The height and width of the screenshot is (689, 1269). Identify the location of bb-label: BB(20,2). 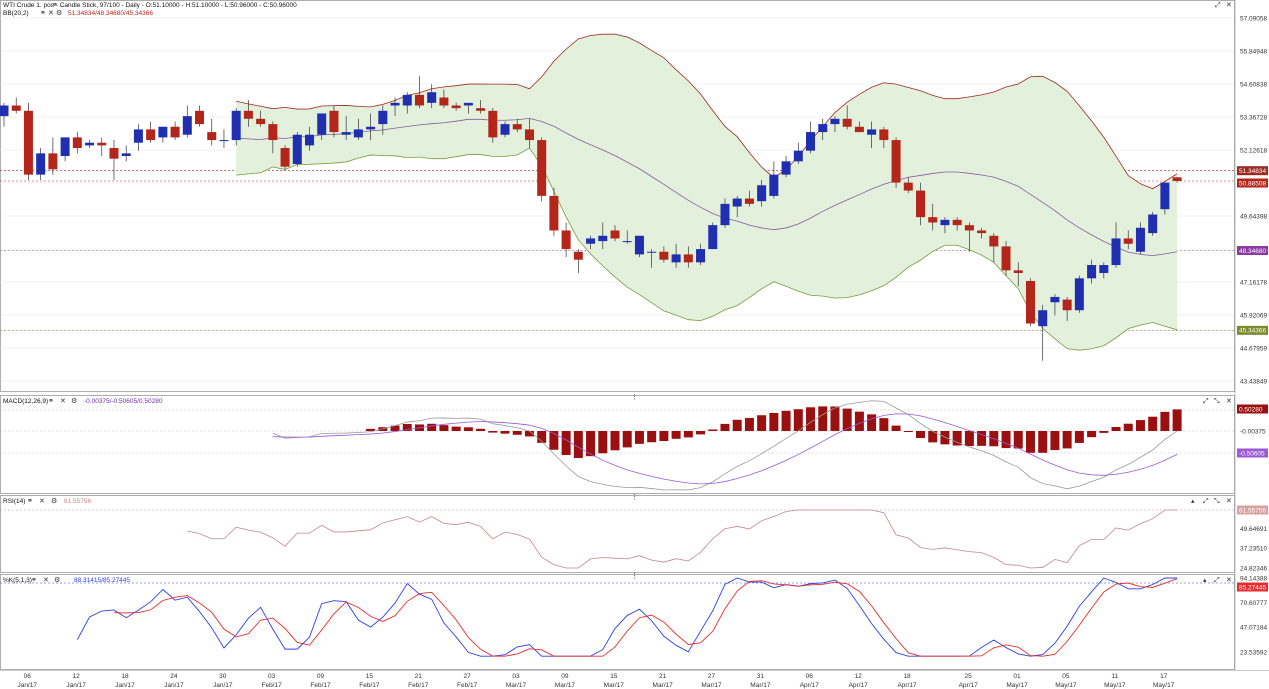
(16, 13).